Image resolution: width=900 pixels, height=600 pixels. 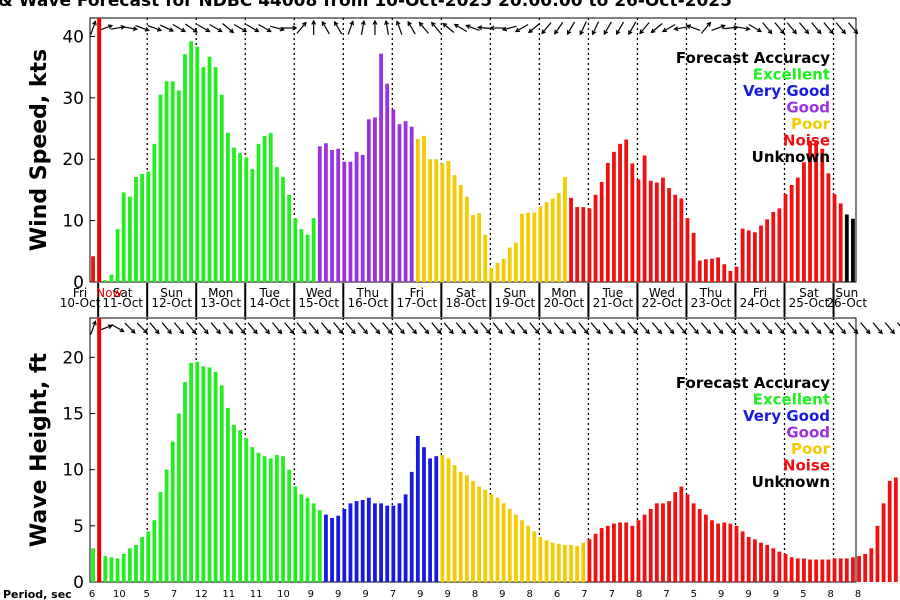 I want to click on day-name-label: Sat, so click(x=809, y=293).